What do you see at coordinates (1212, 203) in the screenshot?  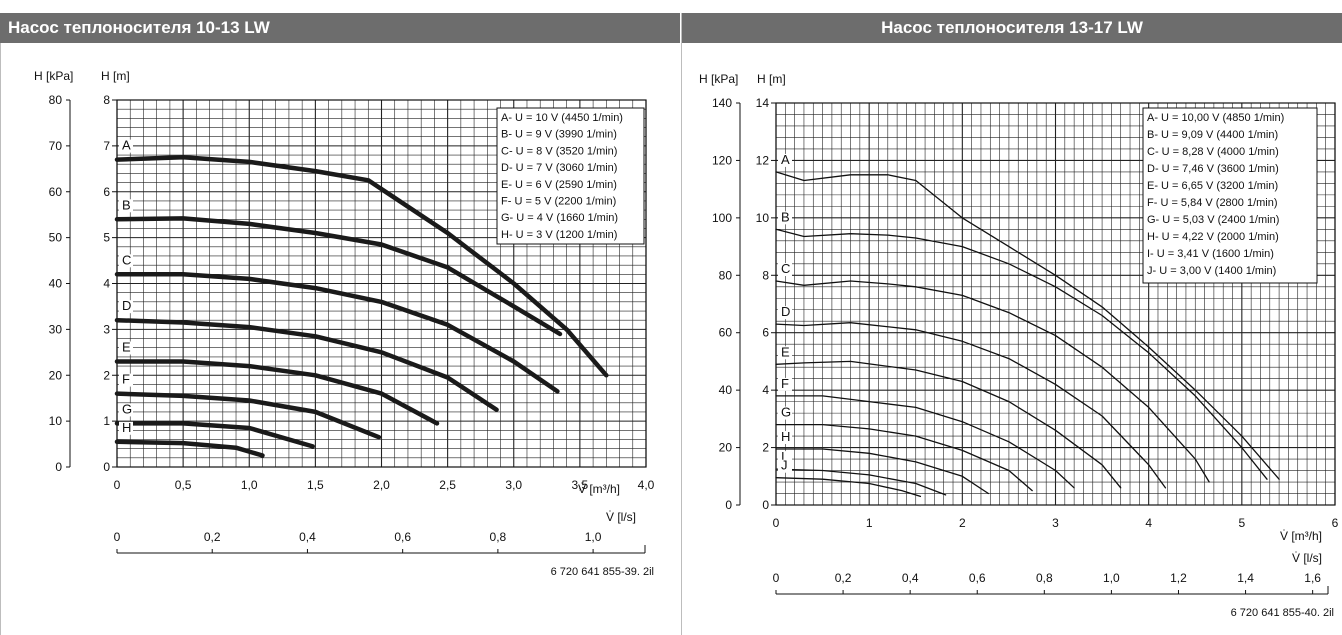 I see `legend-entry: F- U = 5,84 V (2800 1/min)` at bounding box center [1212, 203].